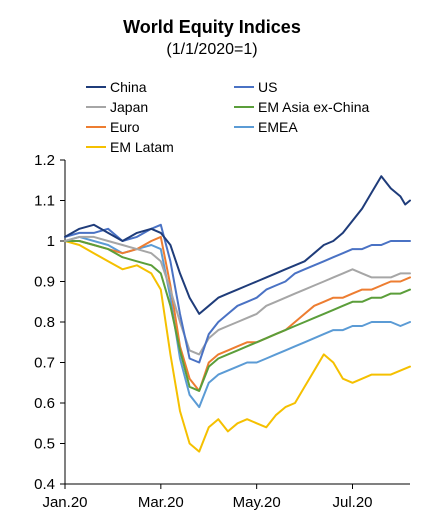 The image size is (424, 527). I want to click on y-tick-label: 0.9, so click(44, 282).